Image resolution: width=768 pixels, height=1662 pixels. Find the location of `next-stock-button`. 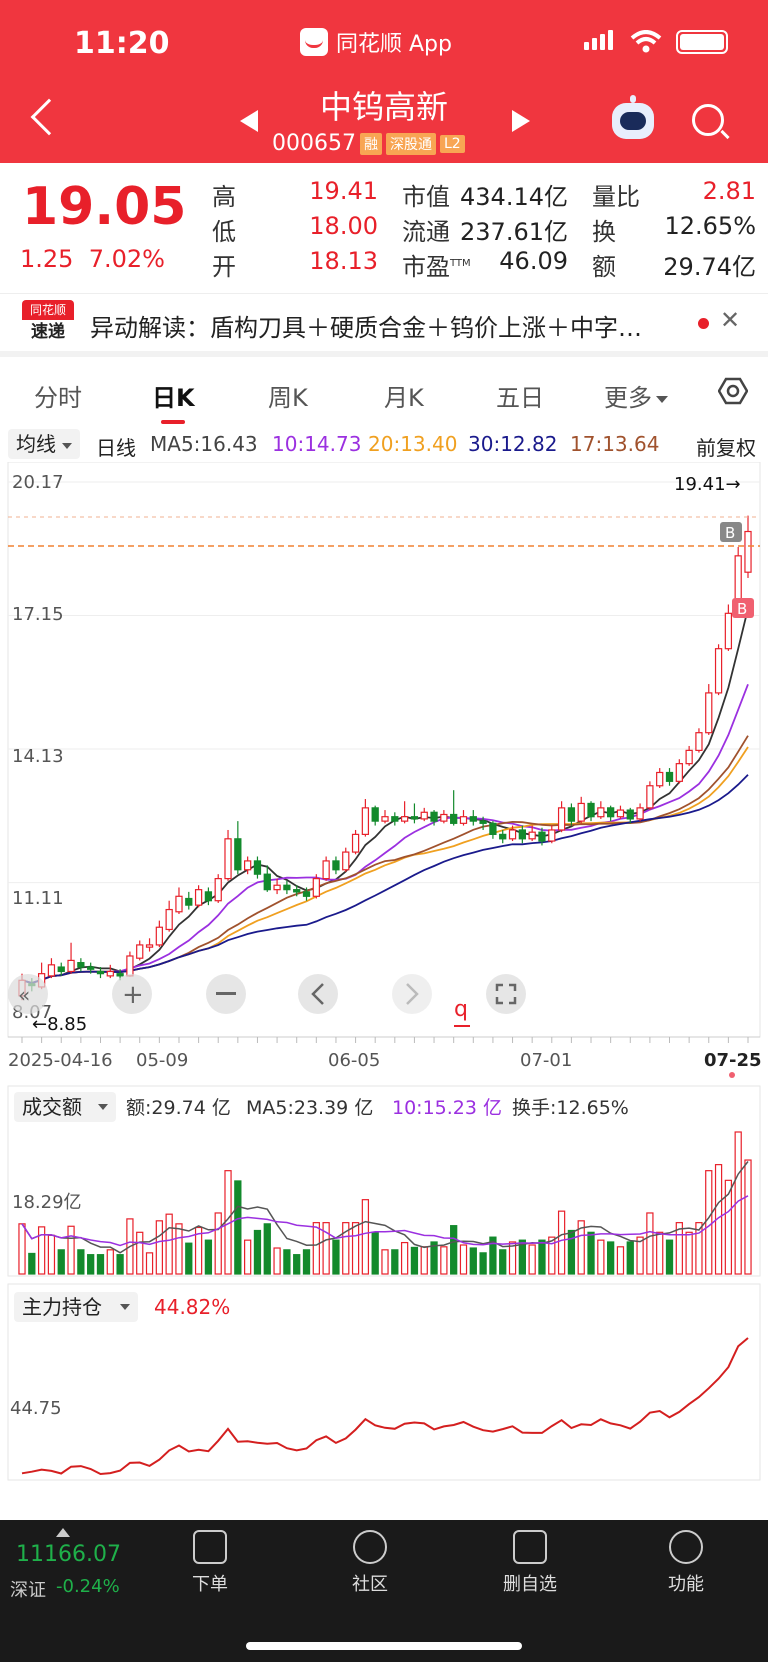

next-stock-button is located at coordinates (521, 121).